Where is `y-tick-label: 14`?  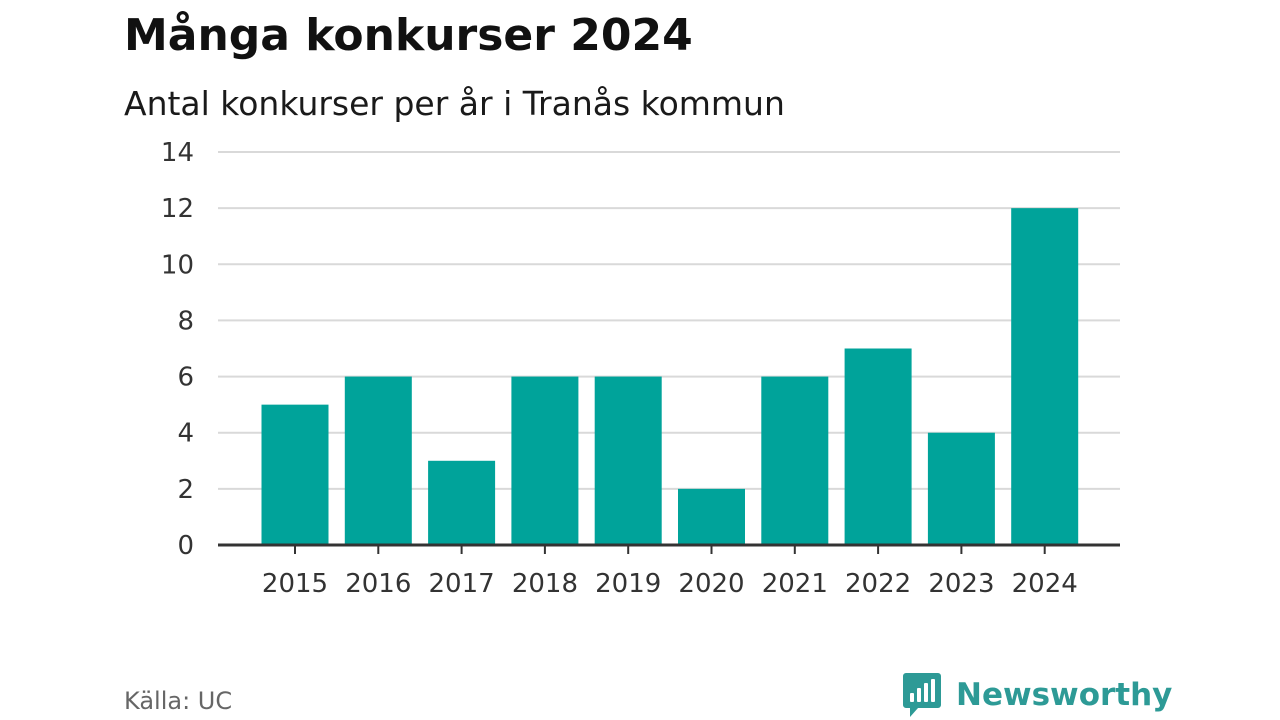
y-tick-label: 14 is located at coordinates (177, 153).